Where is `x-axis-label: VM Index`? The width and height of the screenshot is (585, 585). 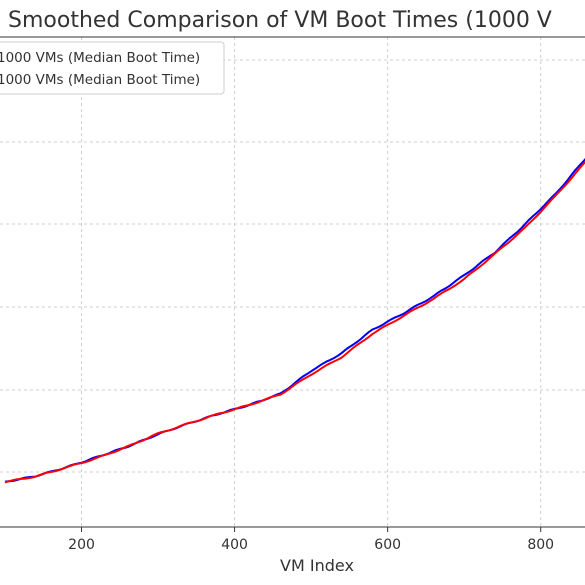 x-axis-label: VM Index is located at coordinates (317, 565).